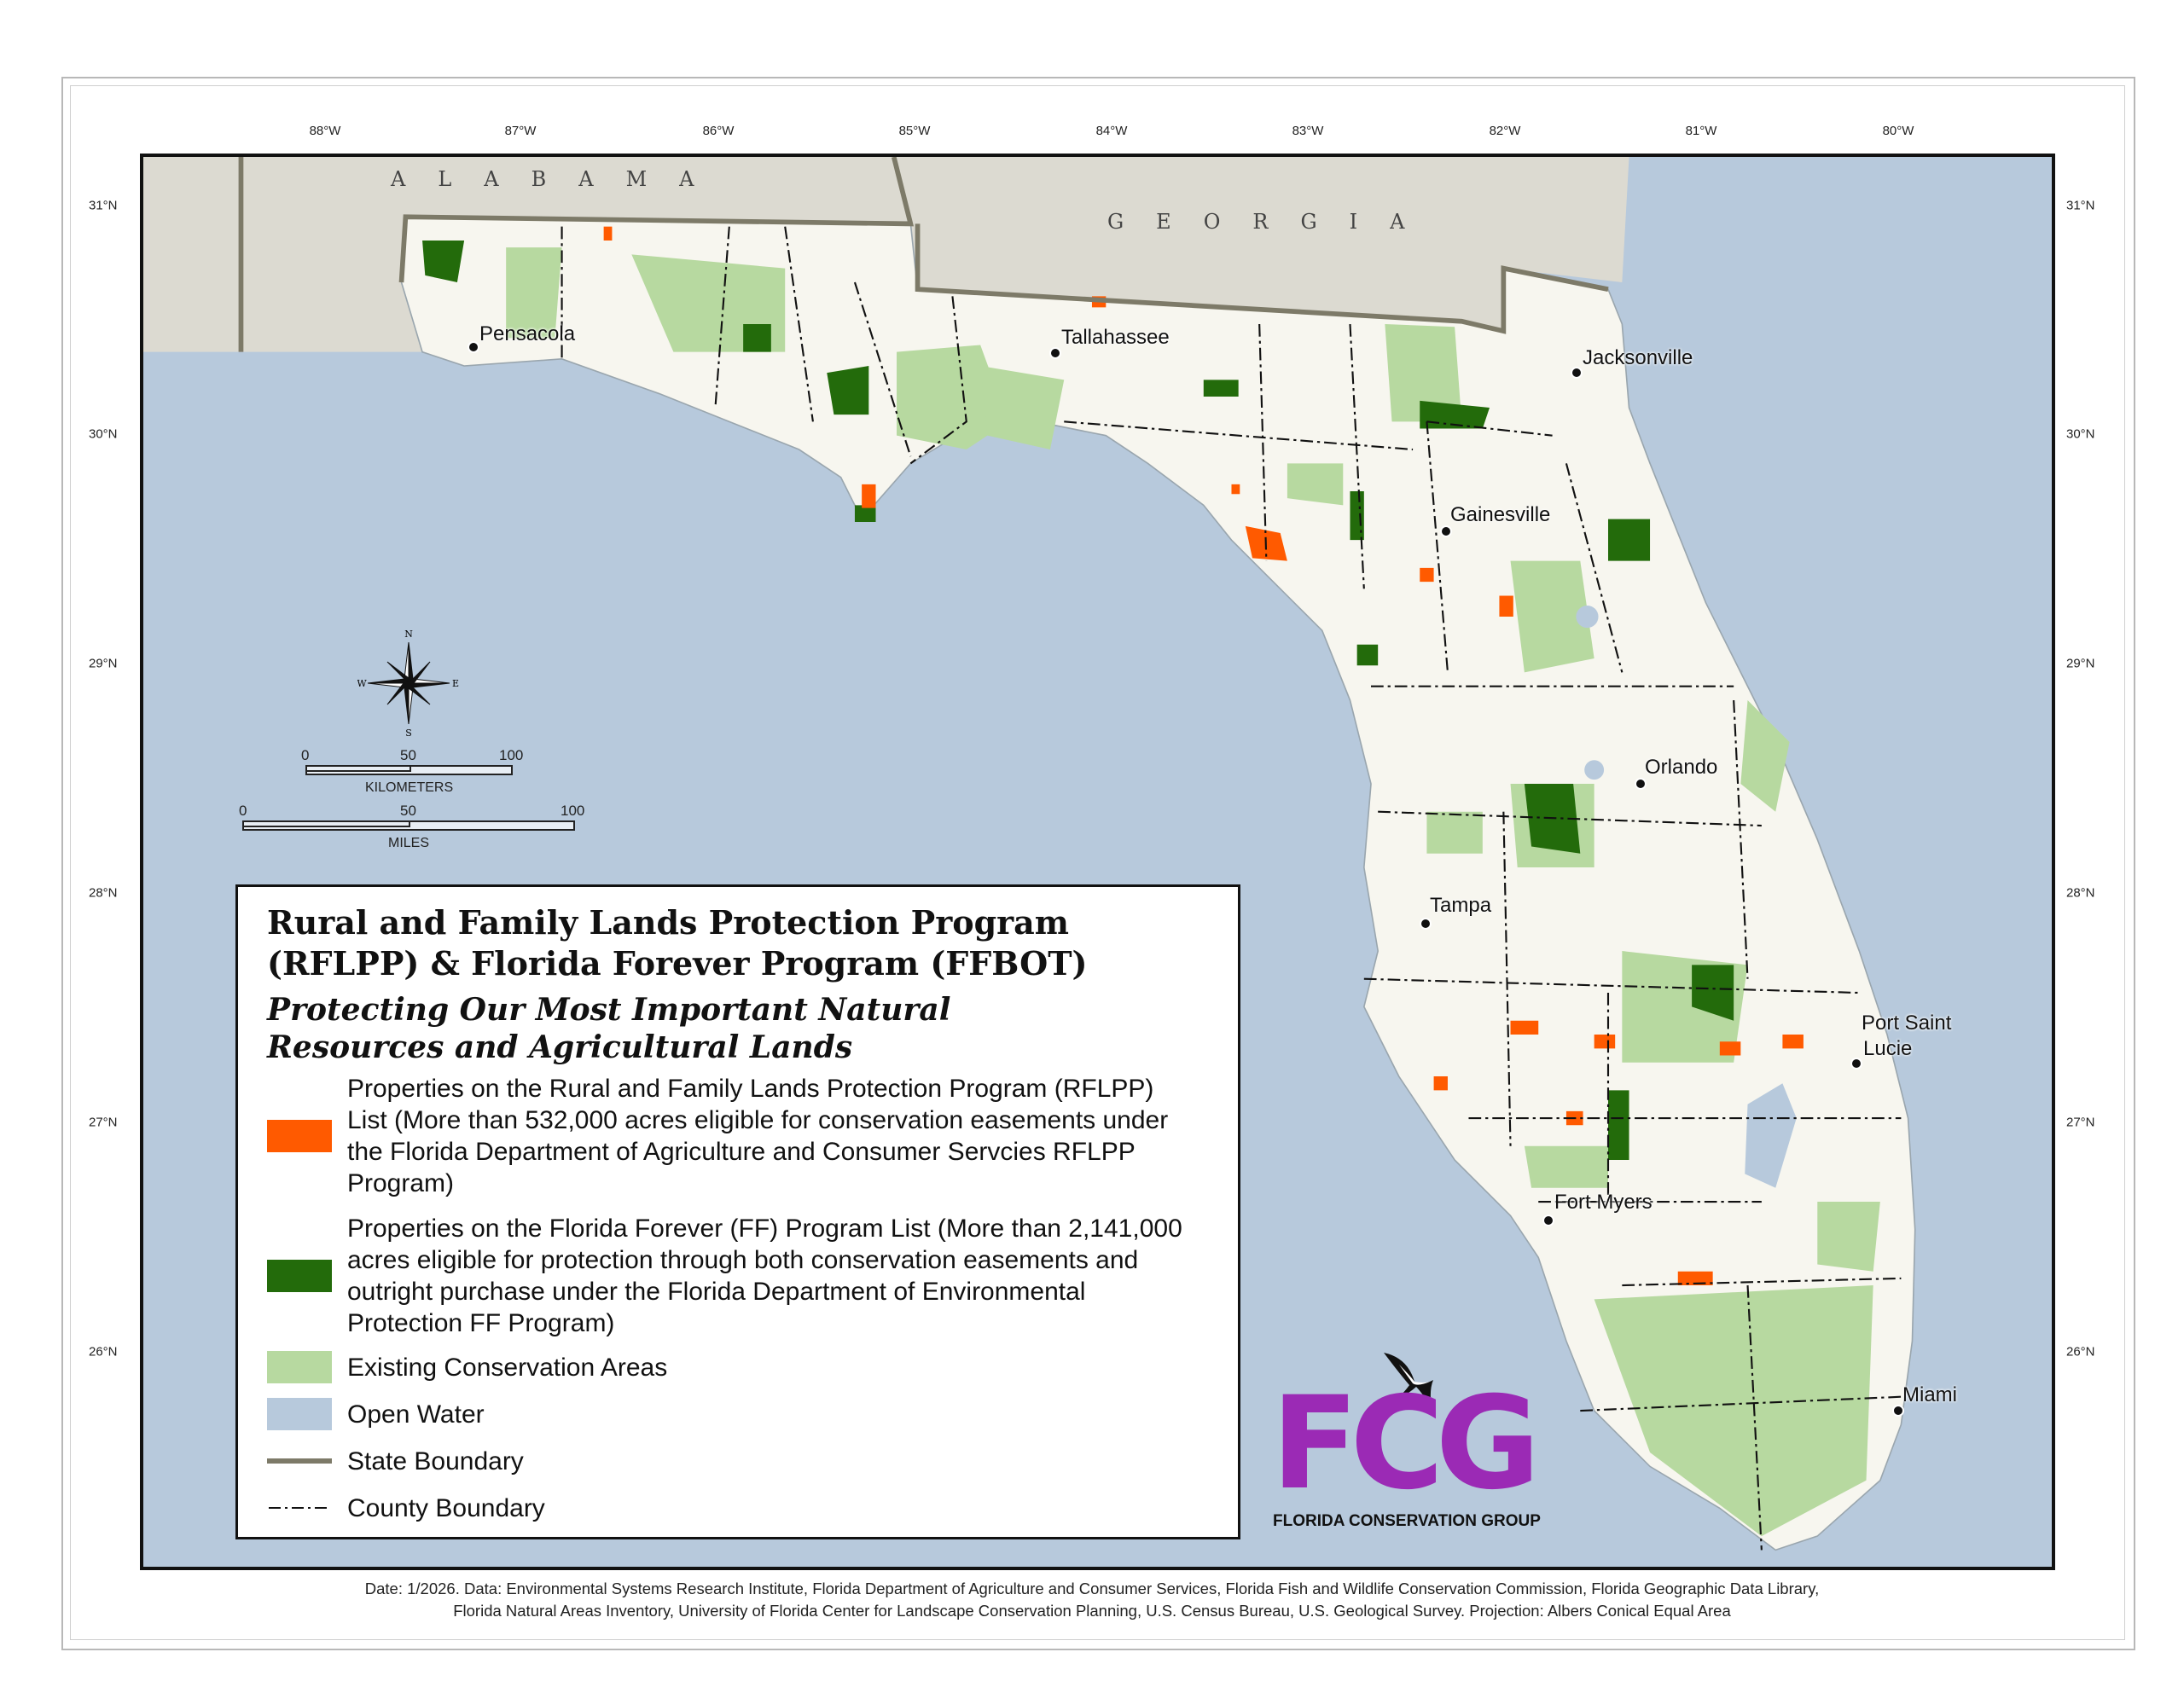 The width and height of the screenshot is (2184, 1687). Describe the element at coordinates (1409, 1380) in the screenshot. I see `swallow-tailed-kite-icon` at that location.